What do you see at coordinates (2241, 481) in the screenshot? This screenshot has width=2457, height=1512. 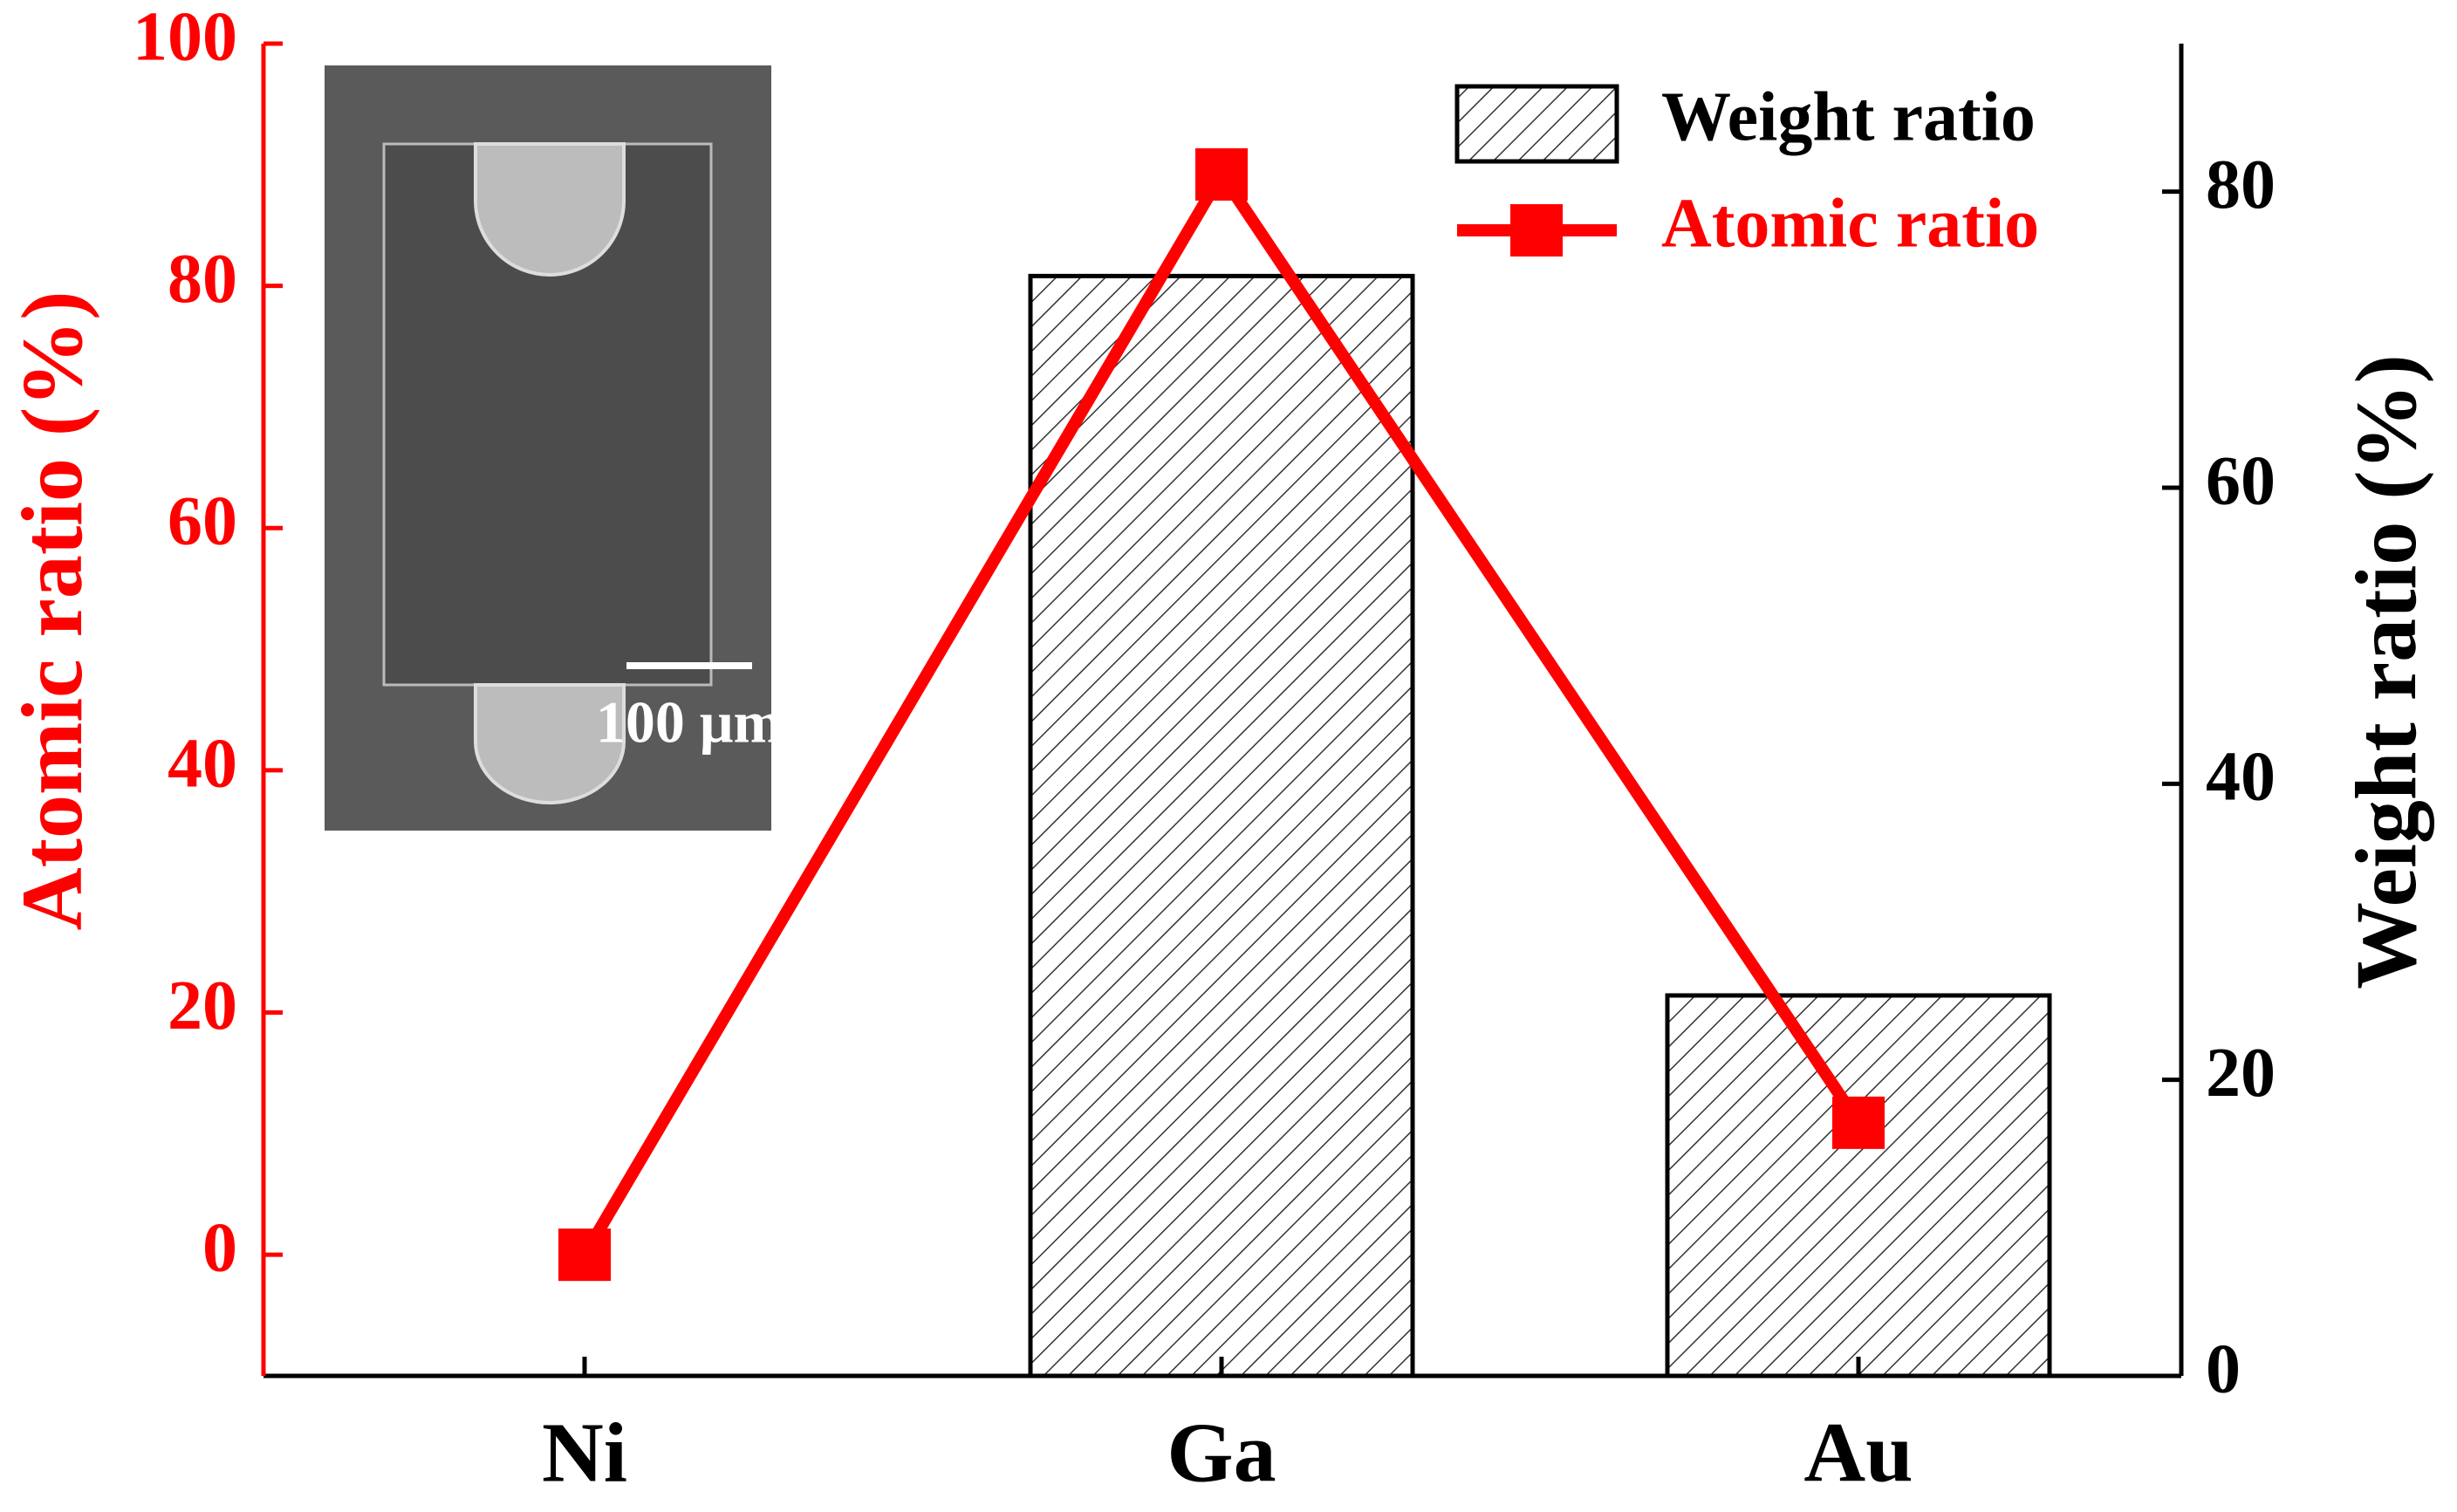 I see `y2-tick-label: 60` at bounding box center [2241, 481].